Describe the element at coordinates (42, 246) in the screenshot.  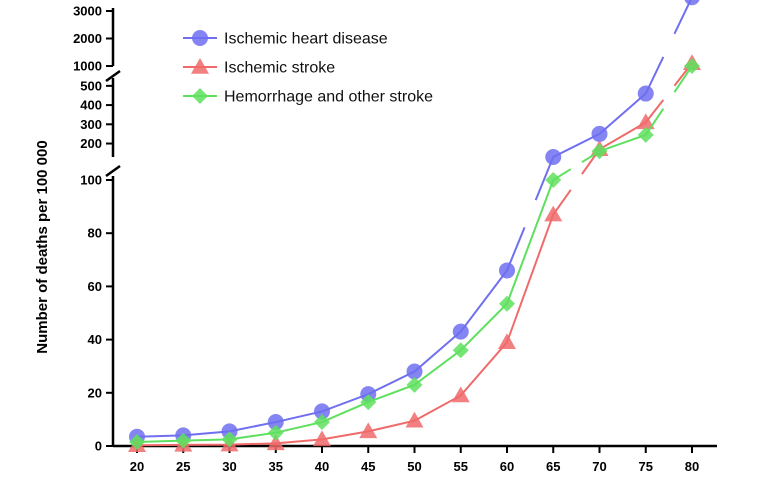
I see `y-axis-label: Number of deaths per 100 000` at that location.